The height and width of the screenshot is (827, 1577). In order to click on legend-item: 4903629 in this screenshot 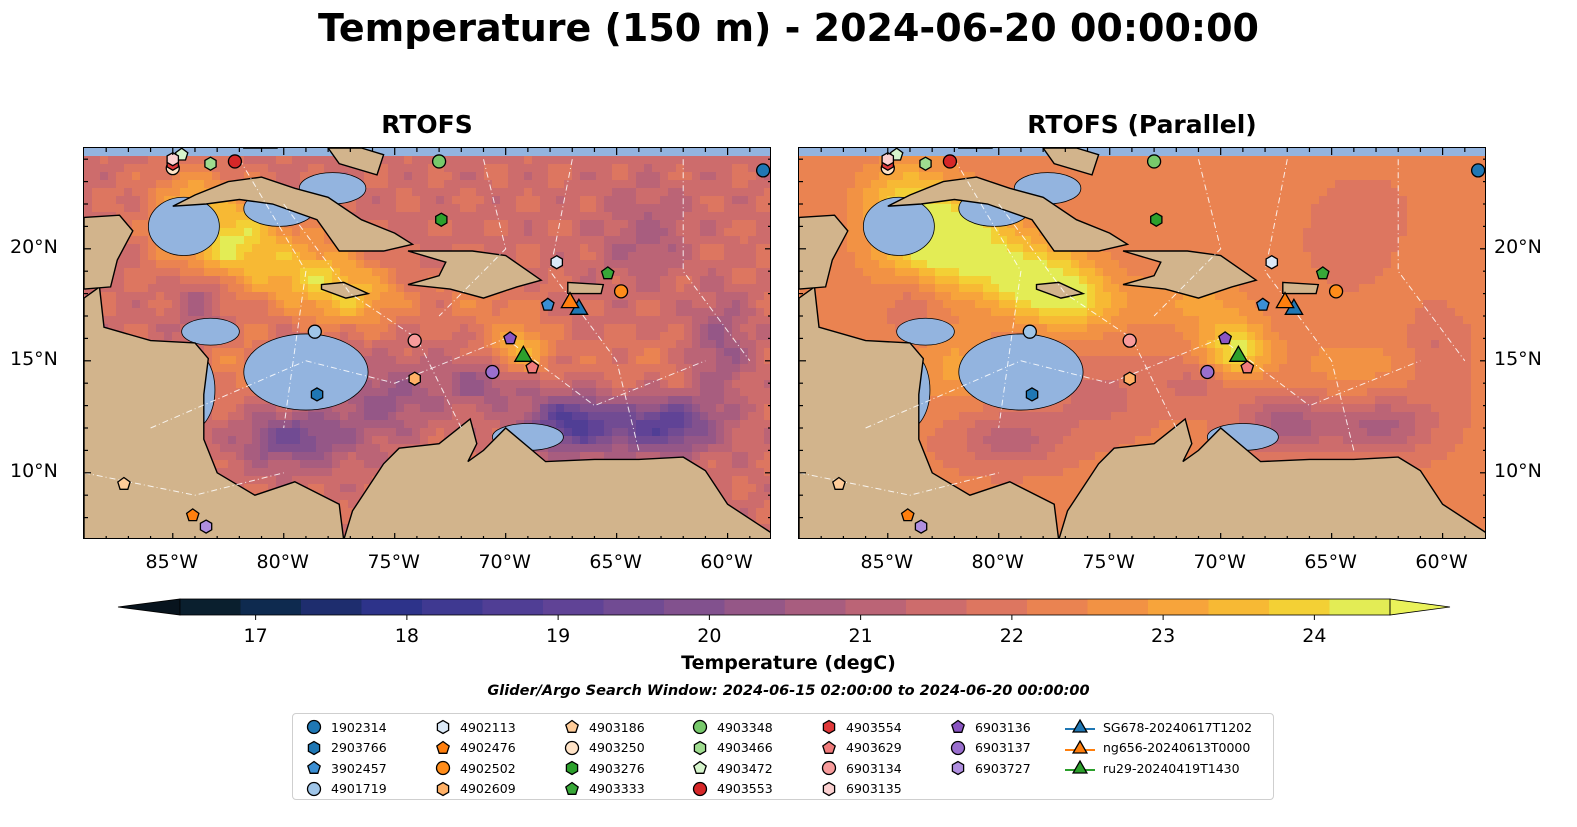, I will do `click(861, 748)`.